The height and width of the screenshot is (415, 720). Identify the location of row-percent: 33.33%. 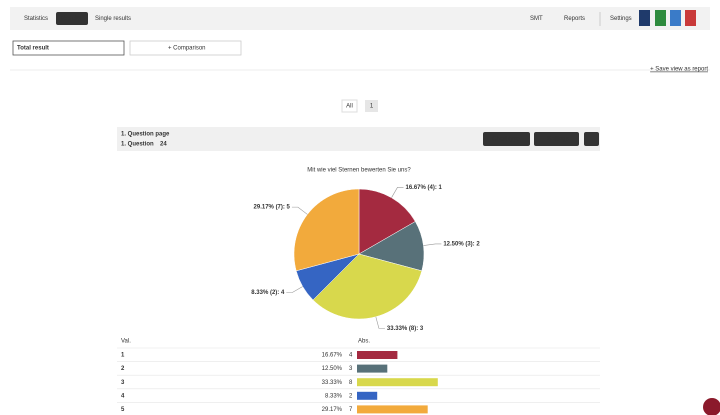
(332, 383).